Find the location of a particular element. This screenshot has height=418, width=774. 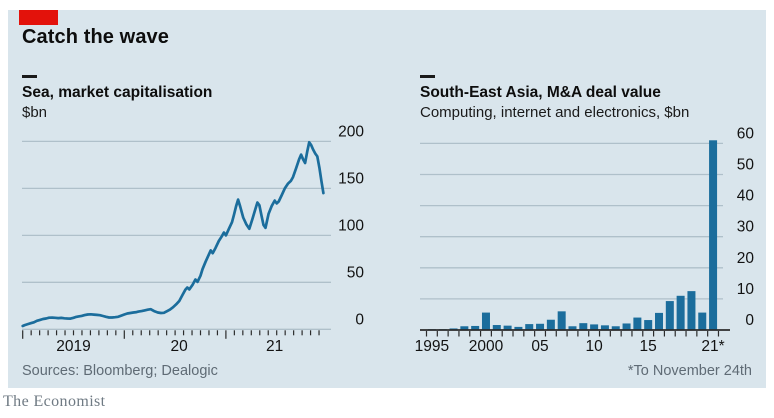

footnote-asterisk: *To November 24th is located at coordinates (689, 371).